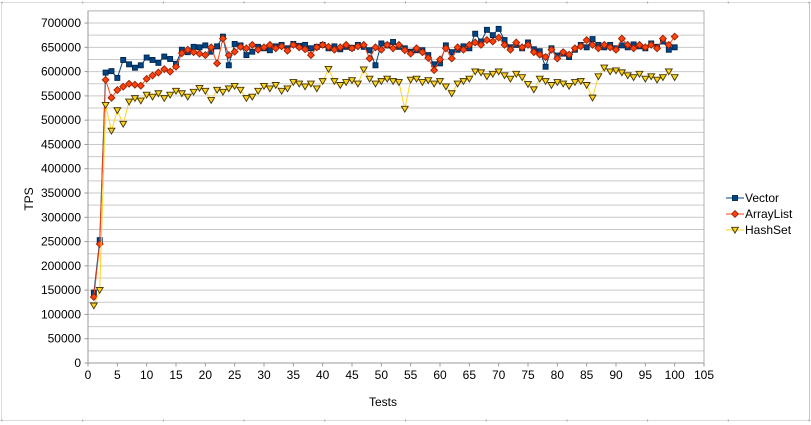  I want to click on svg-text: 80, so click(558, 375).